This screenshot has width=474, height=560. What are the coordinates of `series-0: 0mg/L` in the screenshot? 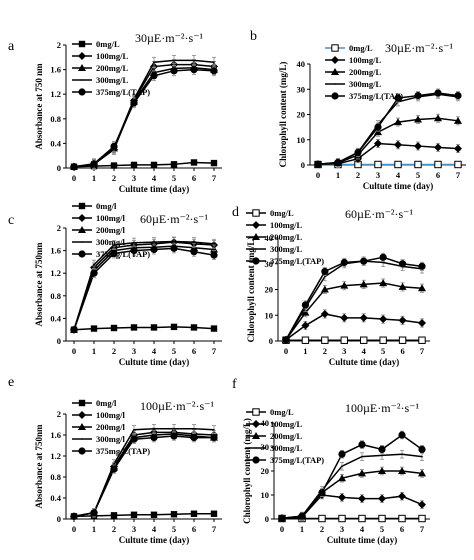 It's located at (144, 104).